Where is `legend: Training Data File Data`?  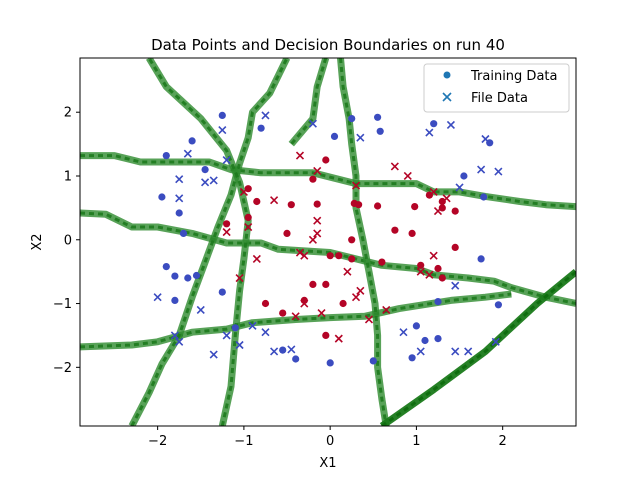
legend: Training Data File Data is located at coordinates (496, 88).